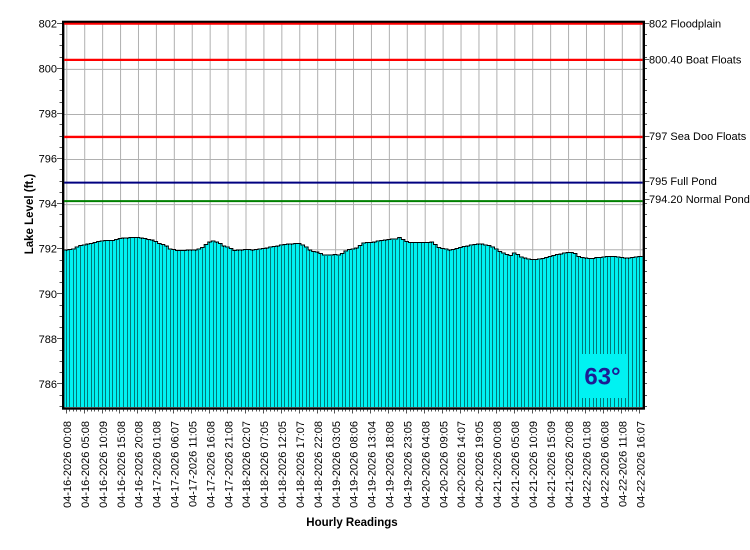  What do you see at coordinates (48, 340) in the screenshot?
I see `svg-text: 788` at bounding box center [48, 340].